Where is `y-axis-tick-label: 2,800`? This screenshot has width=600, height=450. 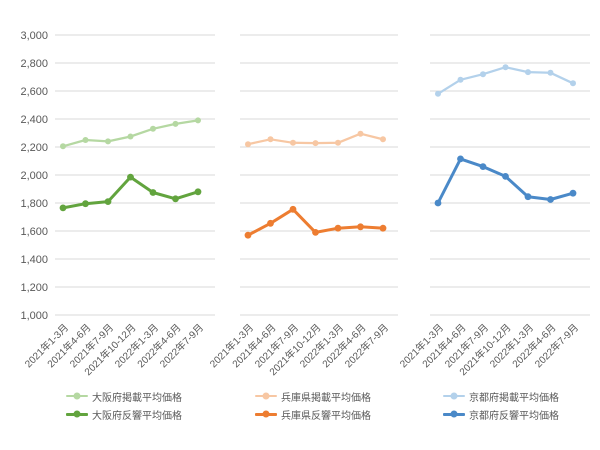 y-axis-tick-label: 2,800 is located at coordinates (34, 64).